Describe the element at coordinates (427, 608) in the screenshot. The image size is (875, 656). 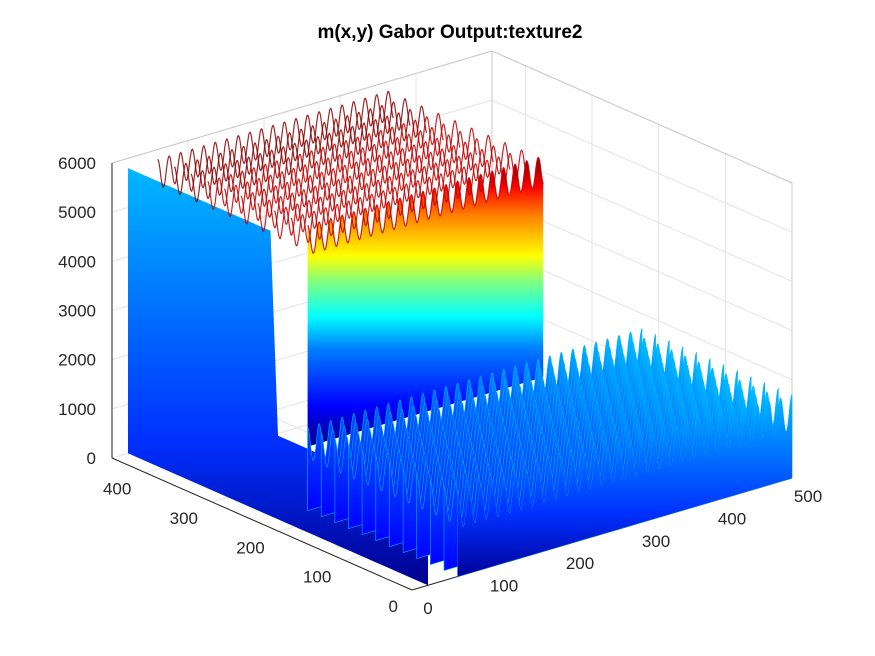
I see `x-tick-label: 0` at that location.